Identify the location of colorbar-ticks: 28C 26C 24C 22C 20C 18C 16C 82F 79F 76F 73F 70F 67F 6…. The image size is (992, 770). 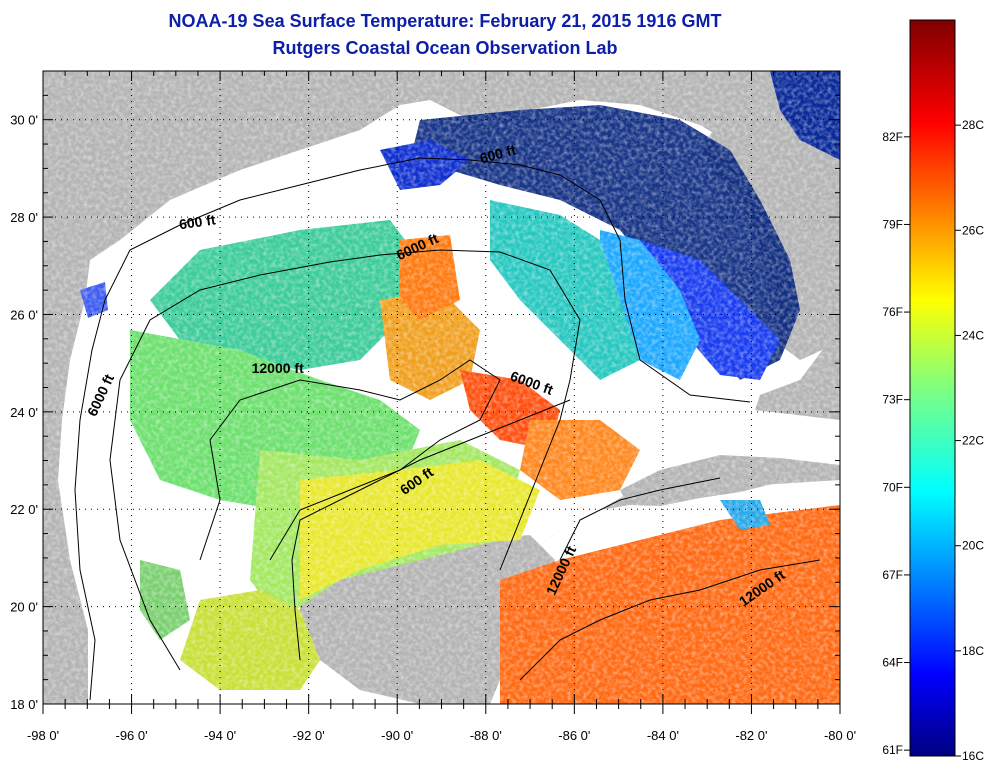
(933, 440).